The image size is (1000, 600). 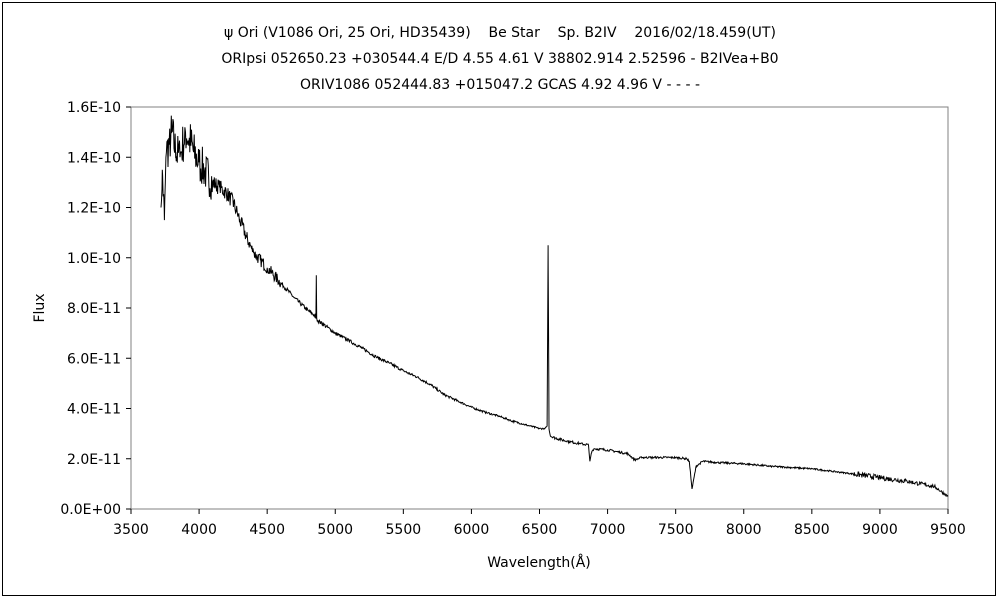 What do you see at coordinates (404, 530) in the screenshot?
I see `x-tick-label: 5500` at bounding box center [404, 530].